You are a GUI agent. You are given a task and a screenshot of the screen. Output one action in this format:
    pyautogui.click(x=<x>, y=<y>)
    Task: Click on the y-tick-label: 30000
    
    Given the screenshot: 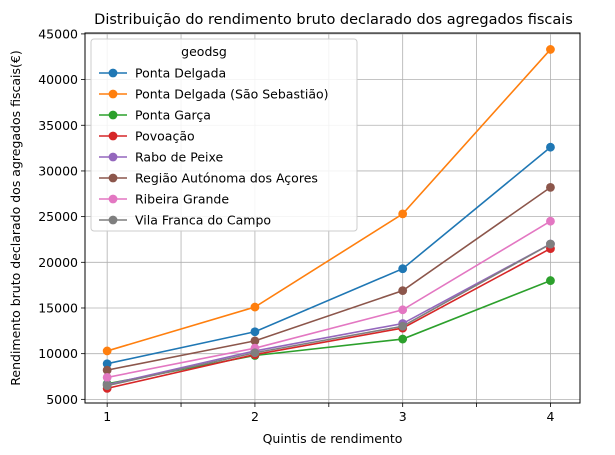 What is the action you would take?
    pyautogui.click(x=58, y=170)
    